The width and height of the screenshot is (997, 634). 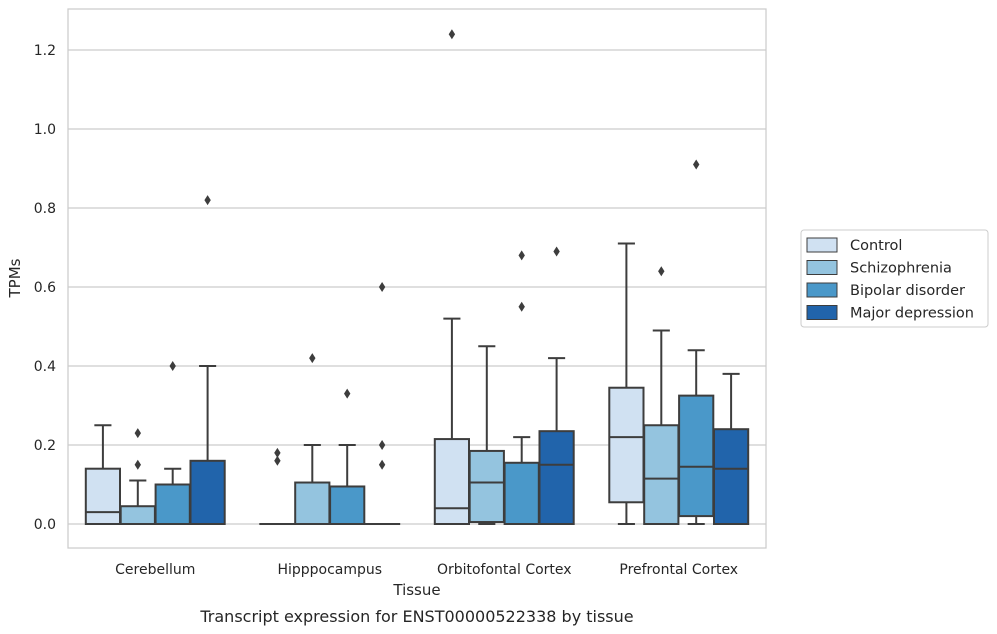 What do you see at coordinates (15, 278) in the screenshot?
I see `y-axis-label: TPMs` at bounding box center [15, 278].